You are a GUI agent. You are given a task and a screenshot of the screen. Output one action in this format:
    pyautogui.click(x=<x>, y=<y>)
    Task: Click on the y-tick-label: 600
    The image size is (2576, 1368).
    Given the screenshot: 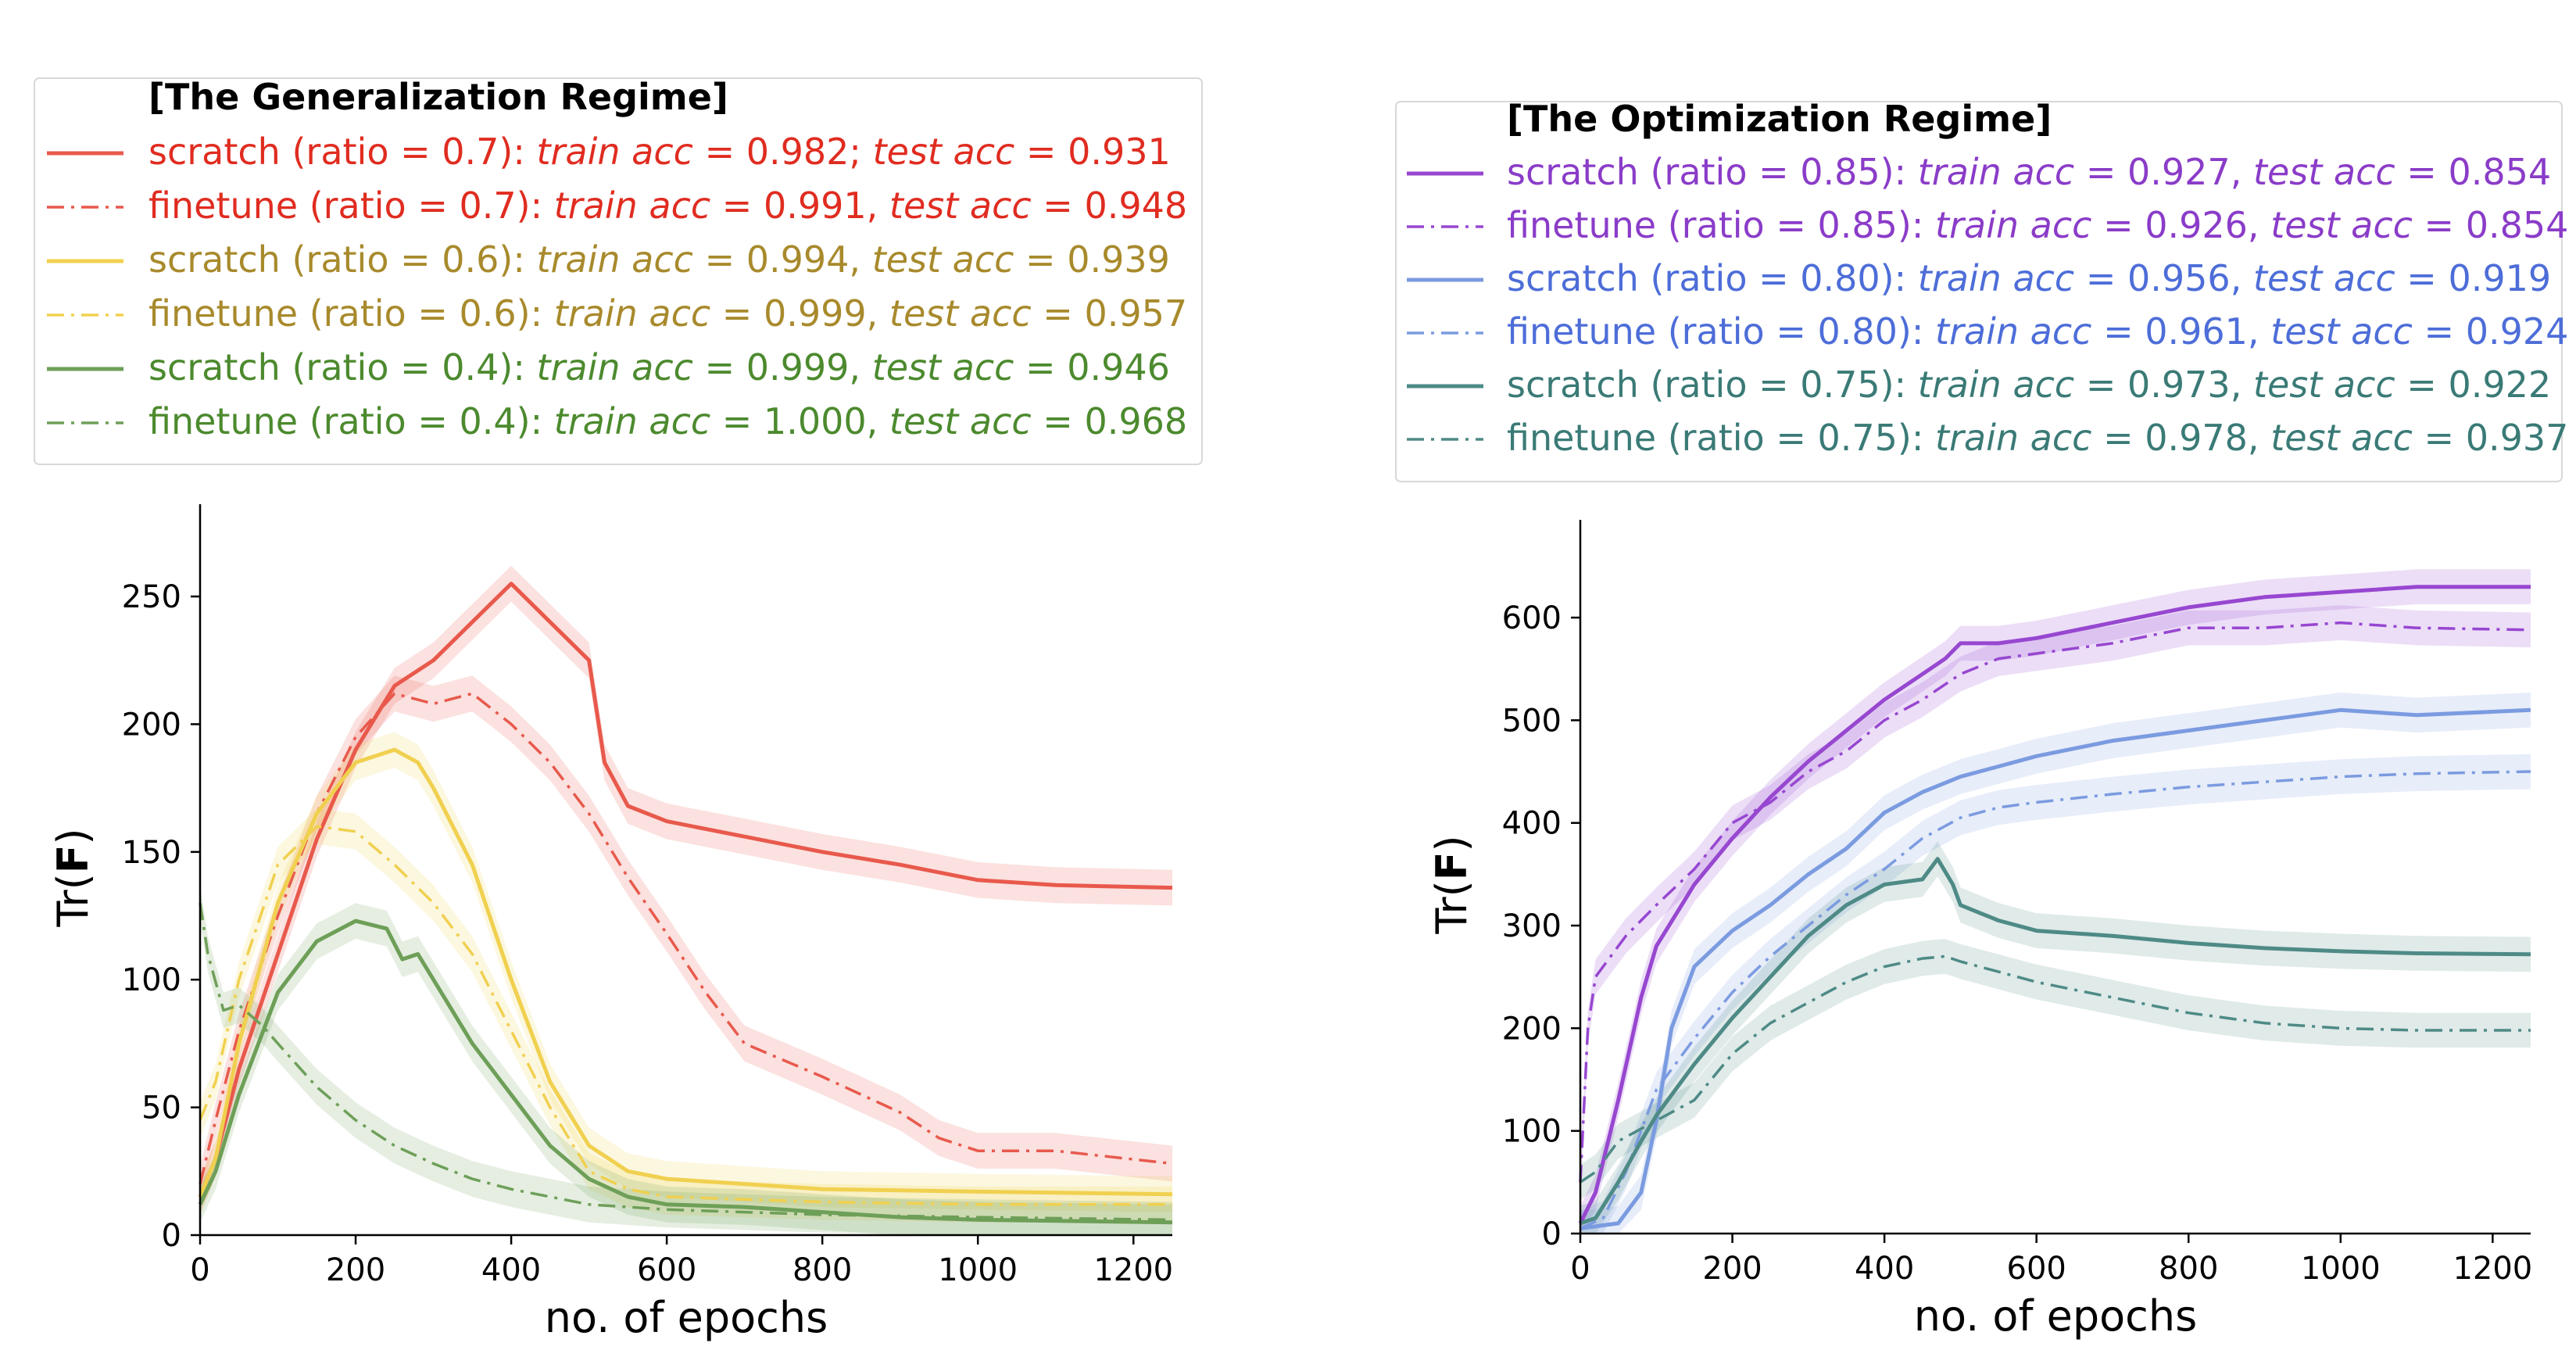 What is the action you would take?
    pyautogui.click(x=1532, y=618)
    